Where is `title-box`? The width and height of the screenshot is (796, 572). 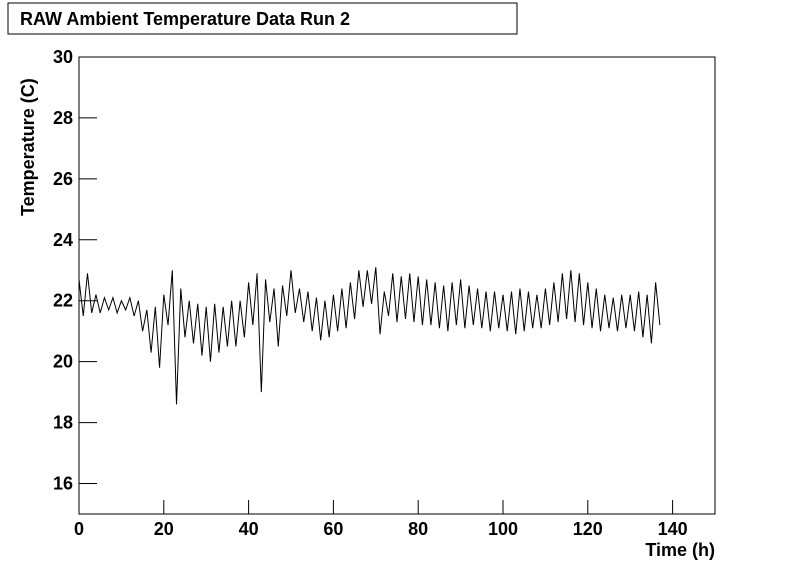 title-box is located at coordinates (262, 18).